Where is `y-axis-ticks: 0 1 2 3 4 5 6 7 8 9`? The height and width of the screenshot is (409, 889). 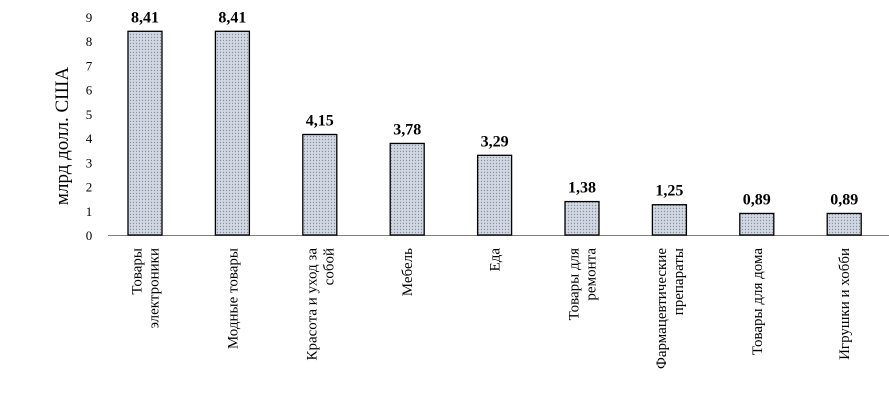 y-axis-ticks: 0 1 2 3 4 5 6 7 8 9 is located at coordinates (89, 126).